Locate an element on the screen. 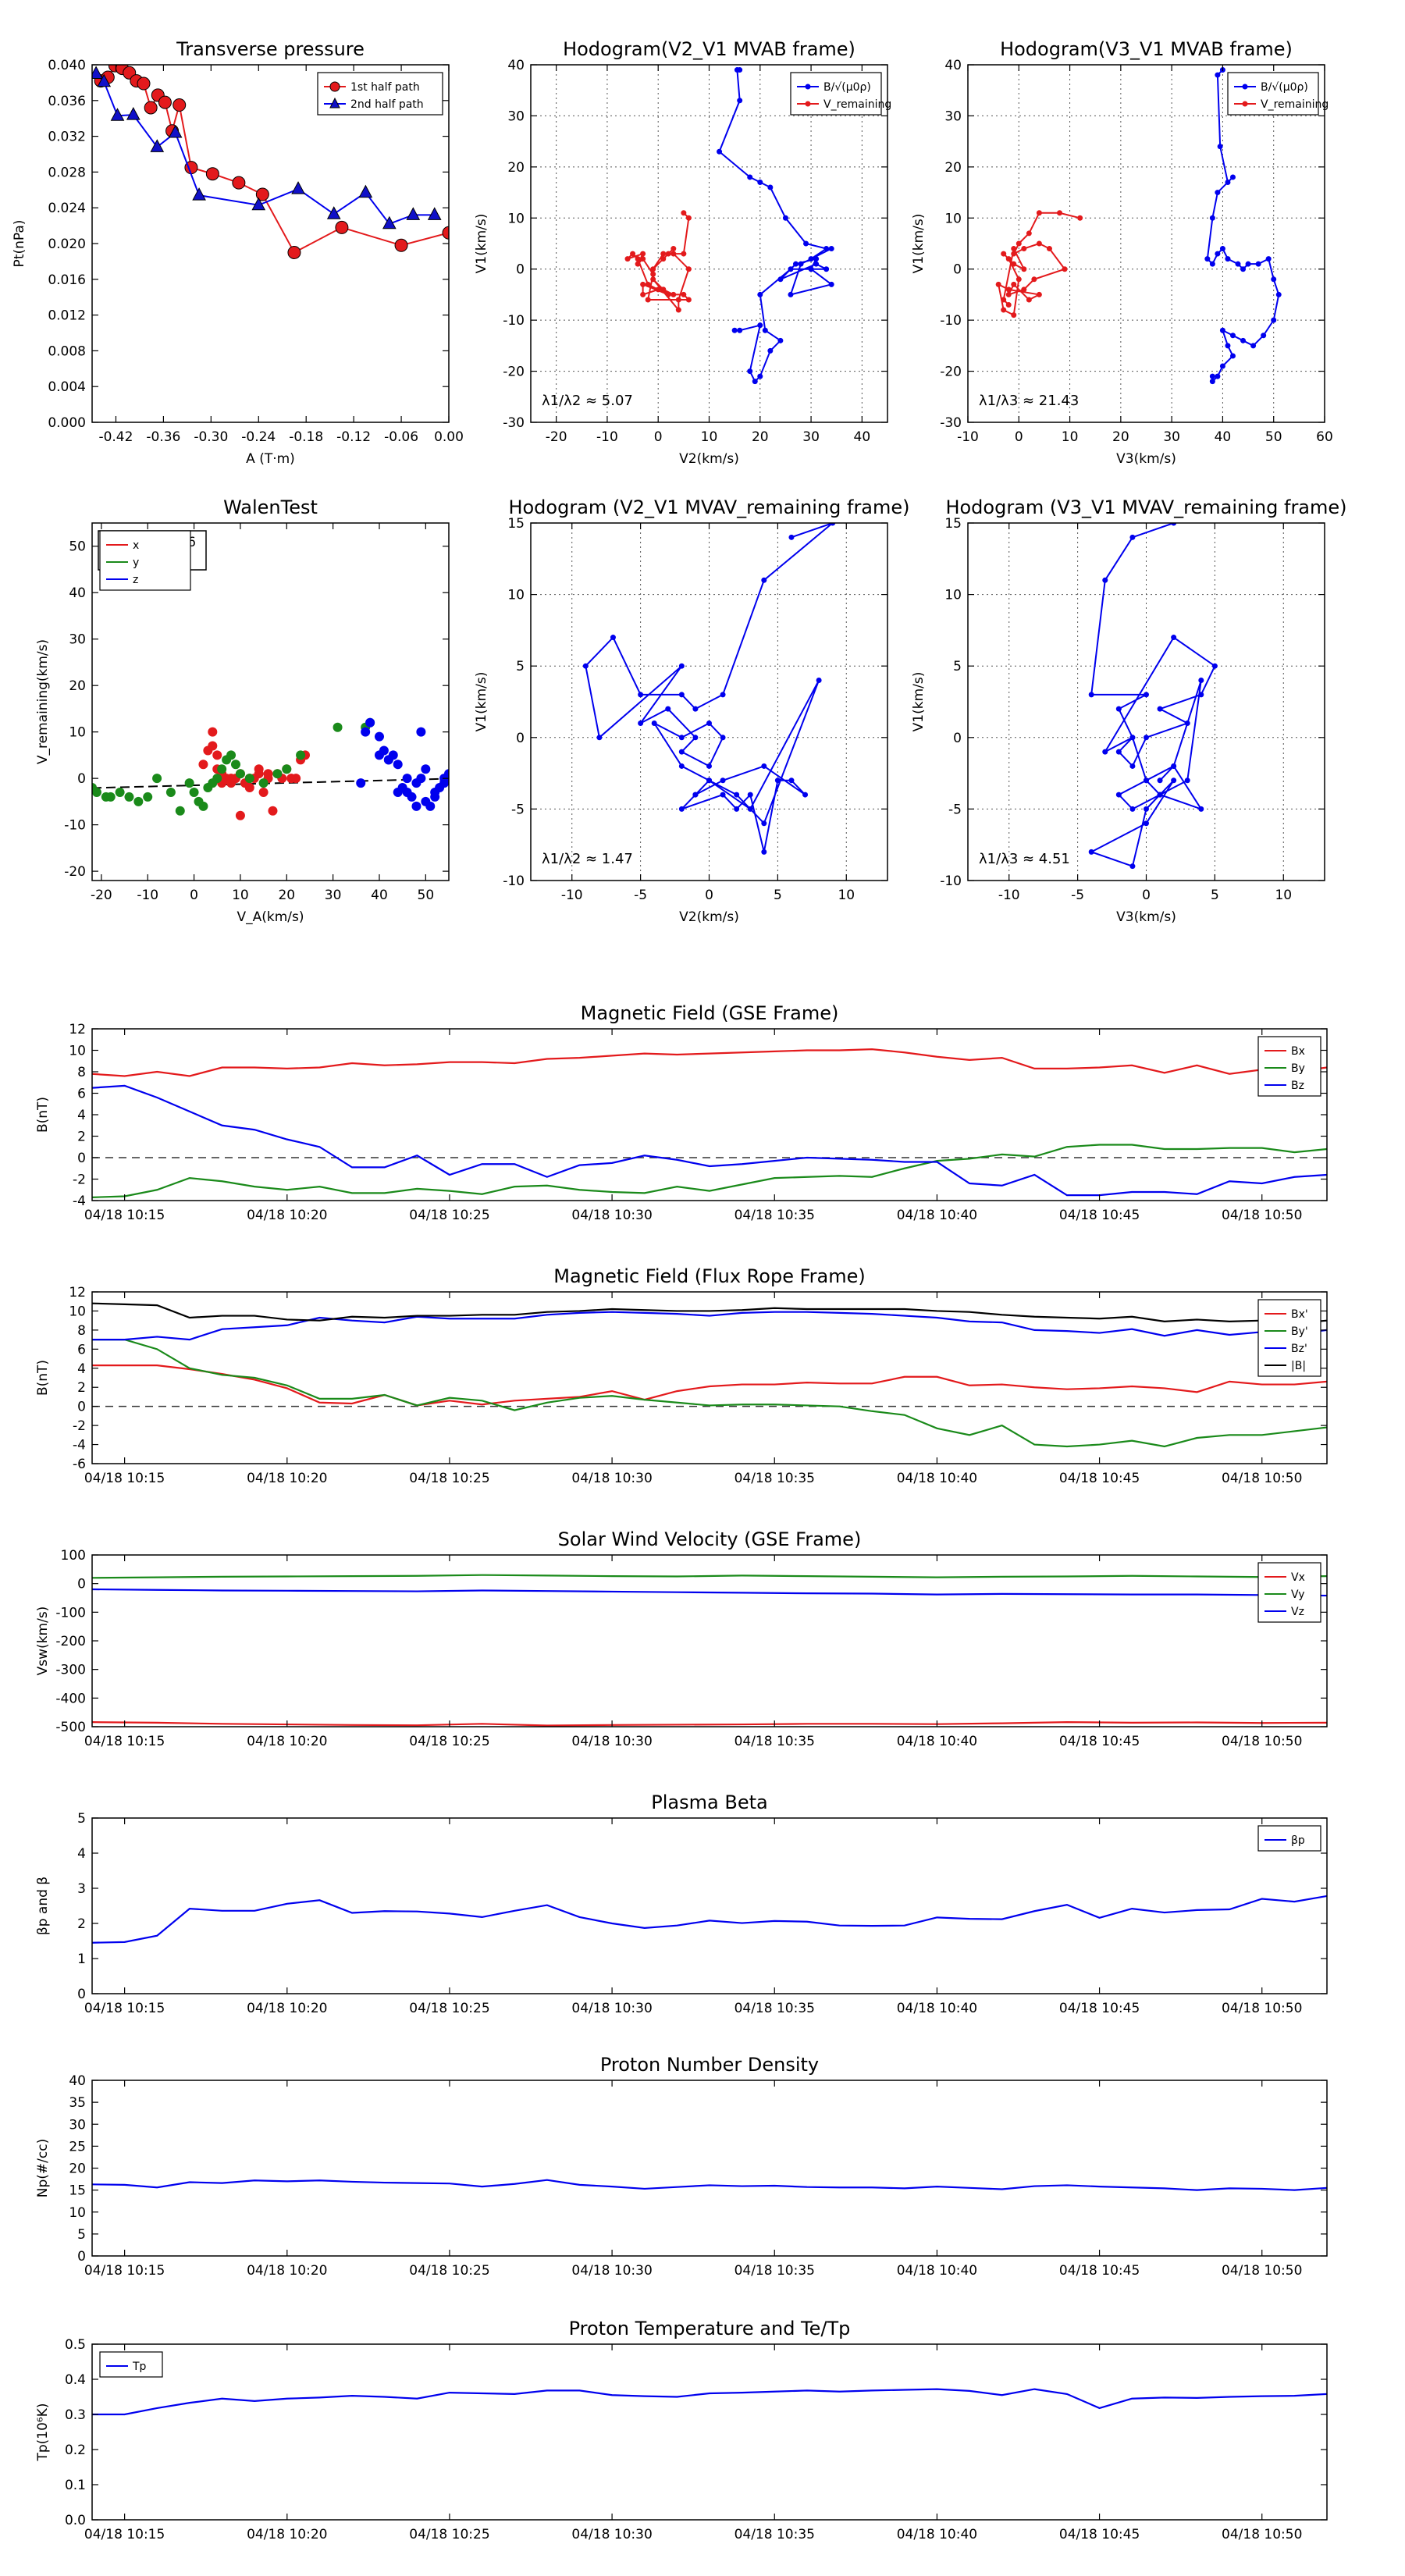 The width and height of the screenshot is (1405, 2576). x-tick-label: 40 is located at coordinates (863, 437).